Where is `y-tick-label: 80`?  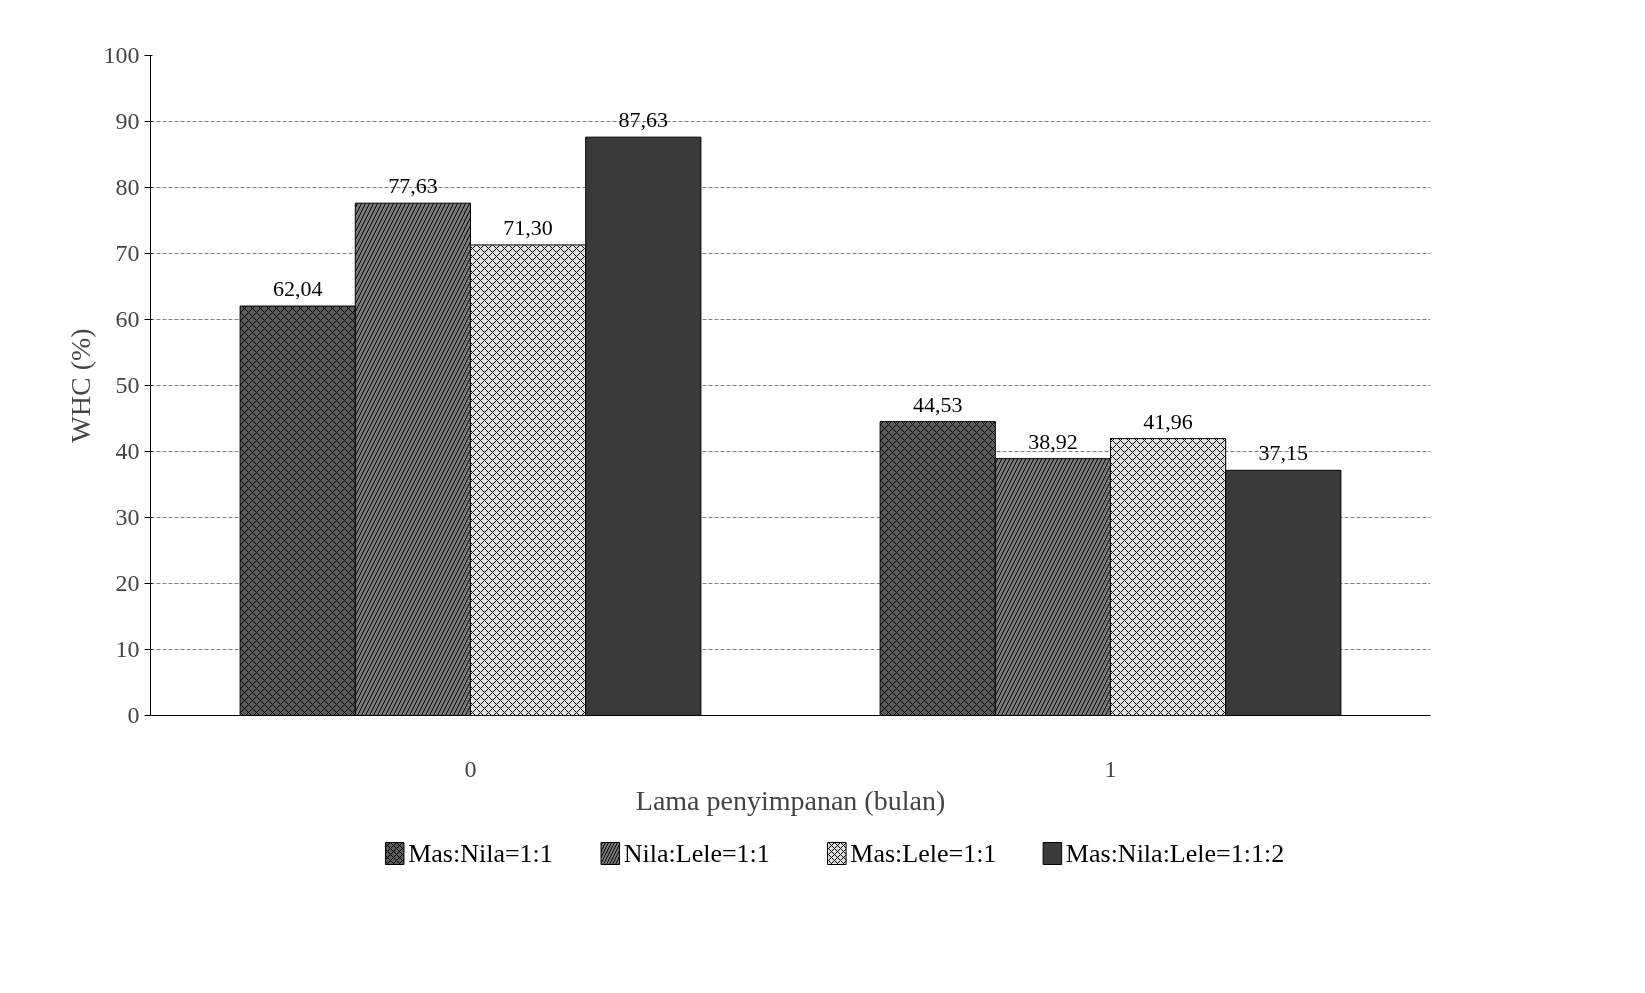 y-tick-label: 80 is located at coordinates (127, 187).